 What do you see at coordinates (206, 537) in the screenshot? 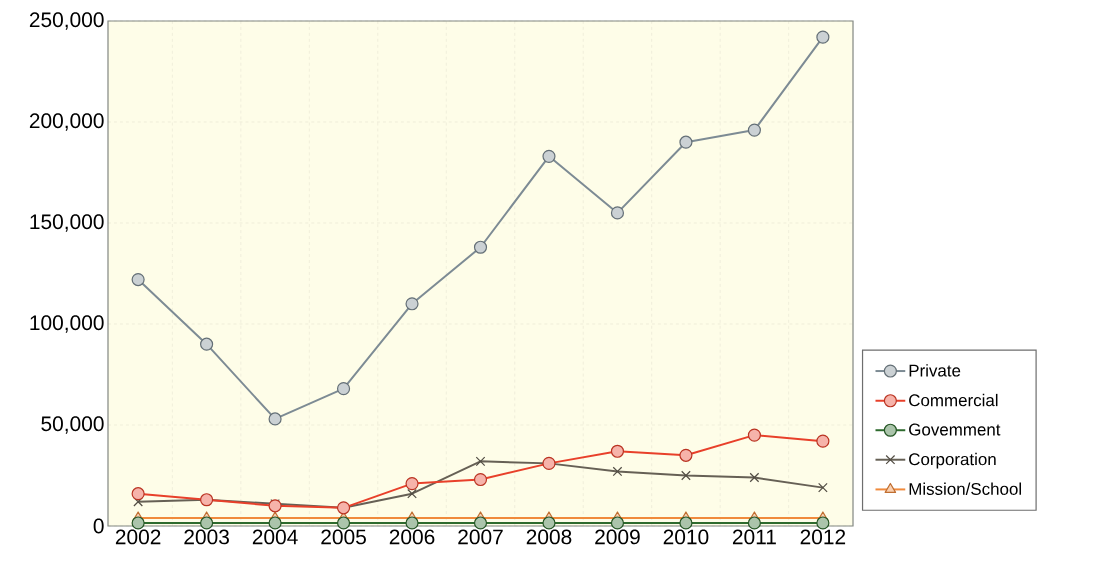
I see `x-tick-label: 2003` at bounding box center [206, 537].